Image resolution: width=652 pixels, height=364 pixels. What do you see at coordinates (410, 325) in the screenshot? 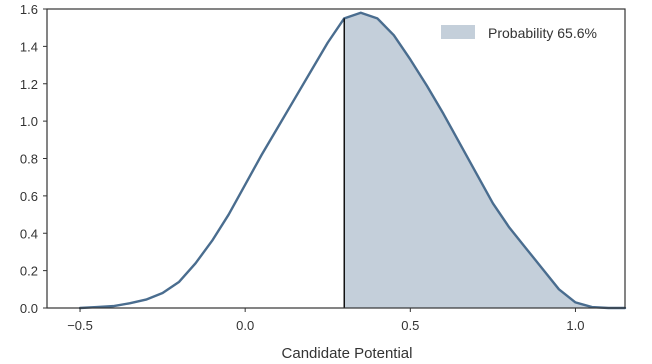
I see `x-tick-label: 0.5` at bounding box center [410, 325].